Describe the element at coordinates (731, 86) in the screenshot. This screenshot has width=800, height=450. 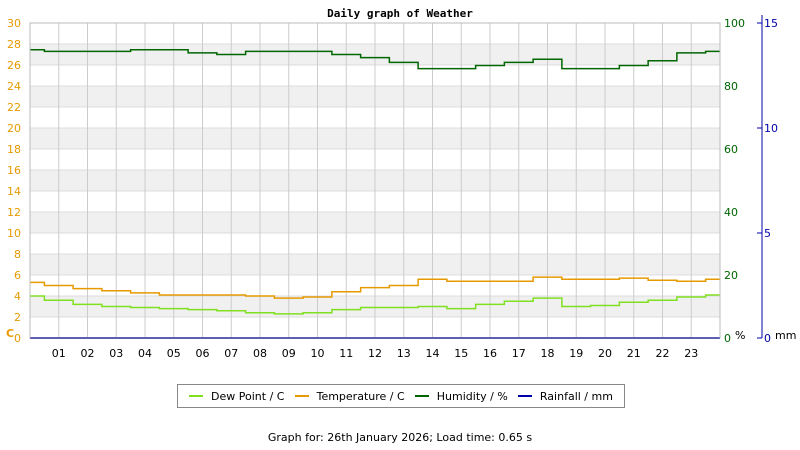
I see `y-humidity-tick-label: 80` at that location.